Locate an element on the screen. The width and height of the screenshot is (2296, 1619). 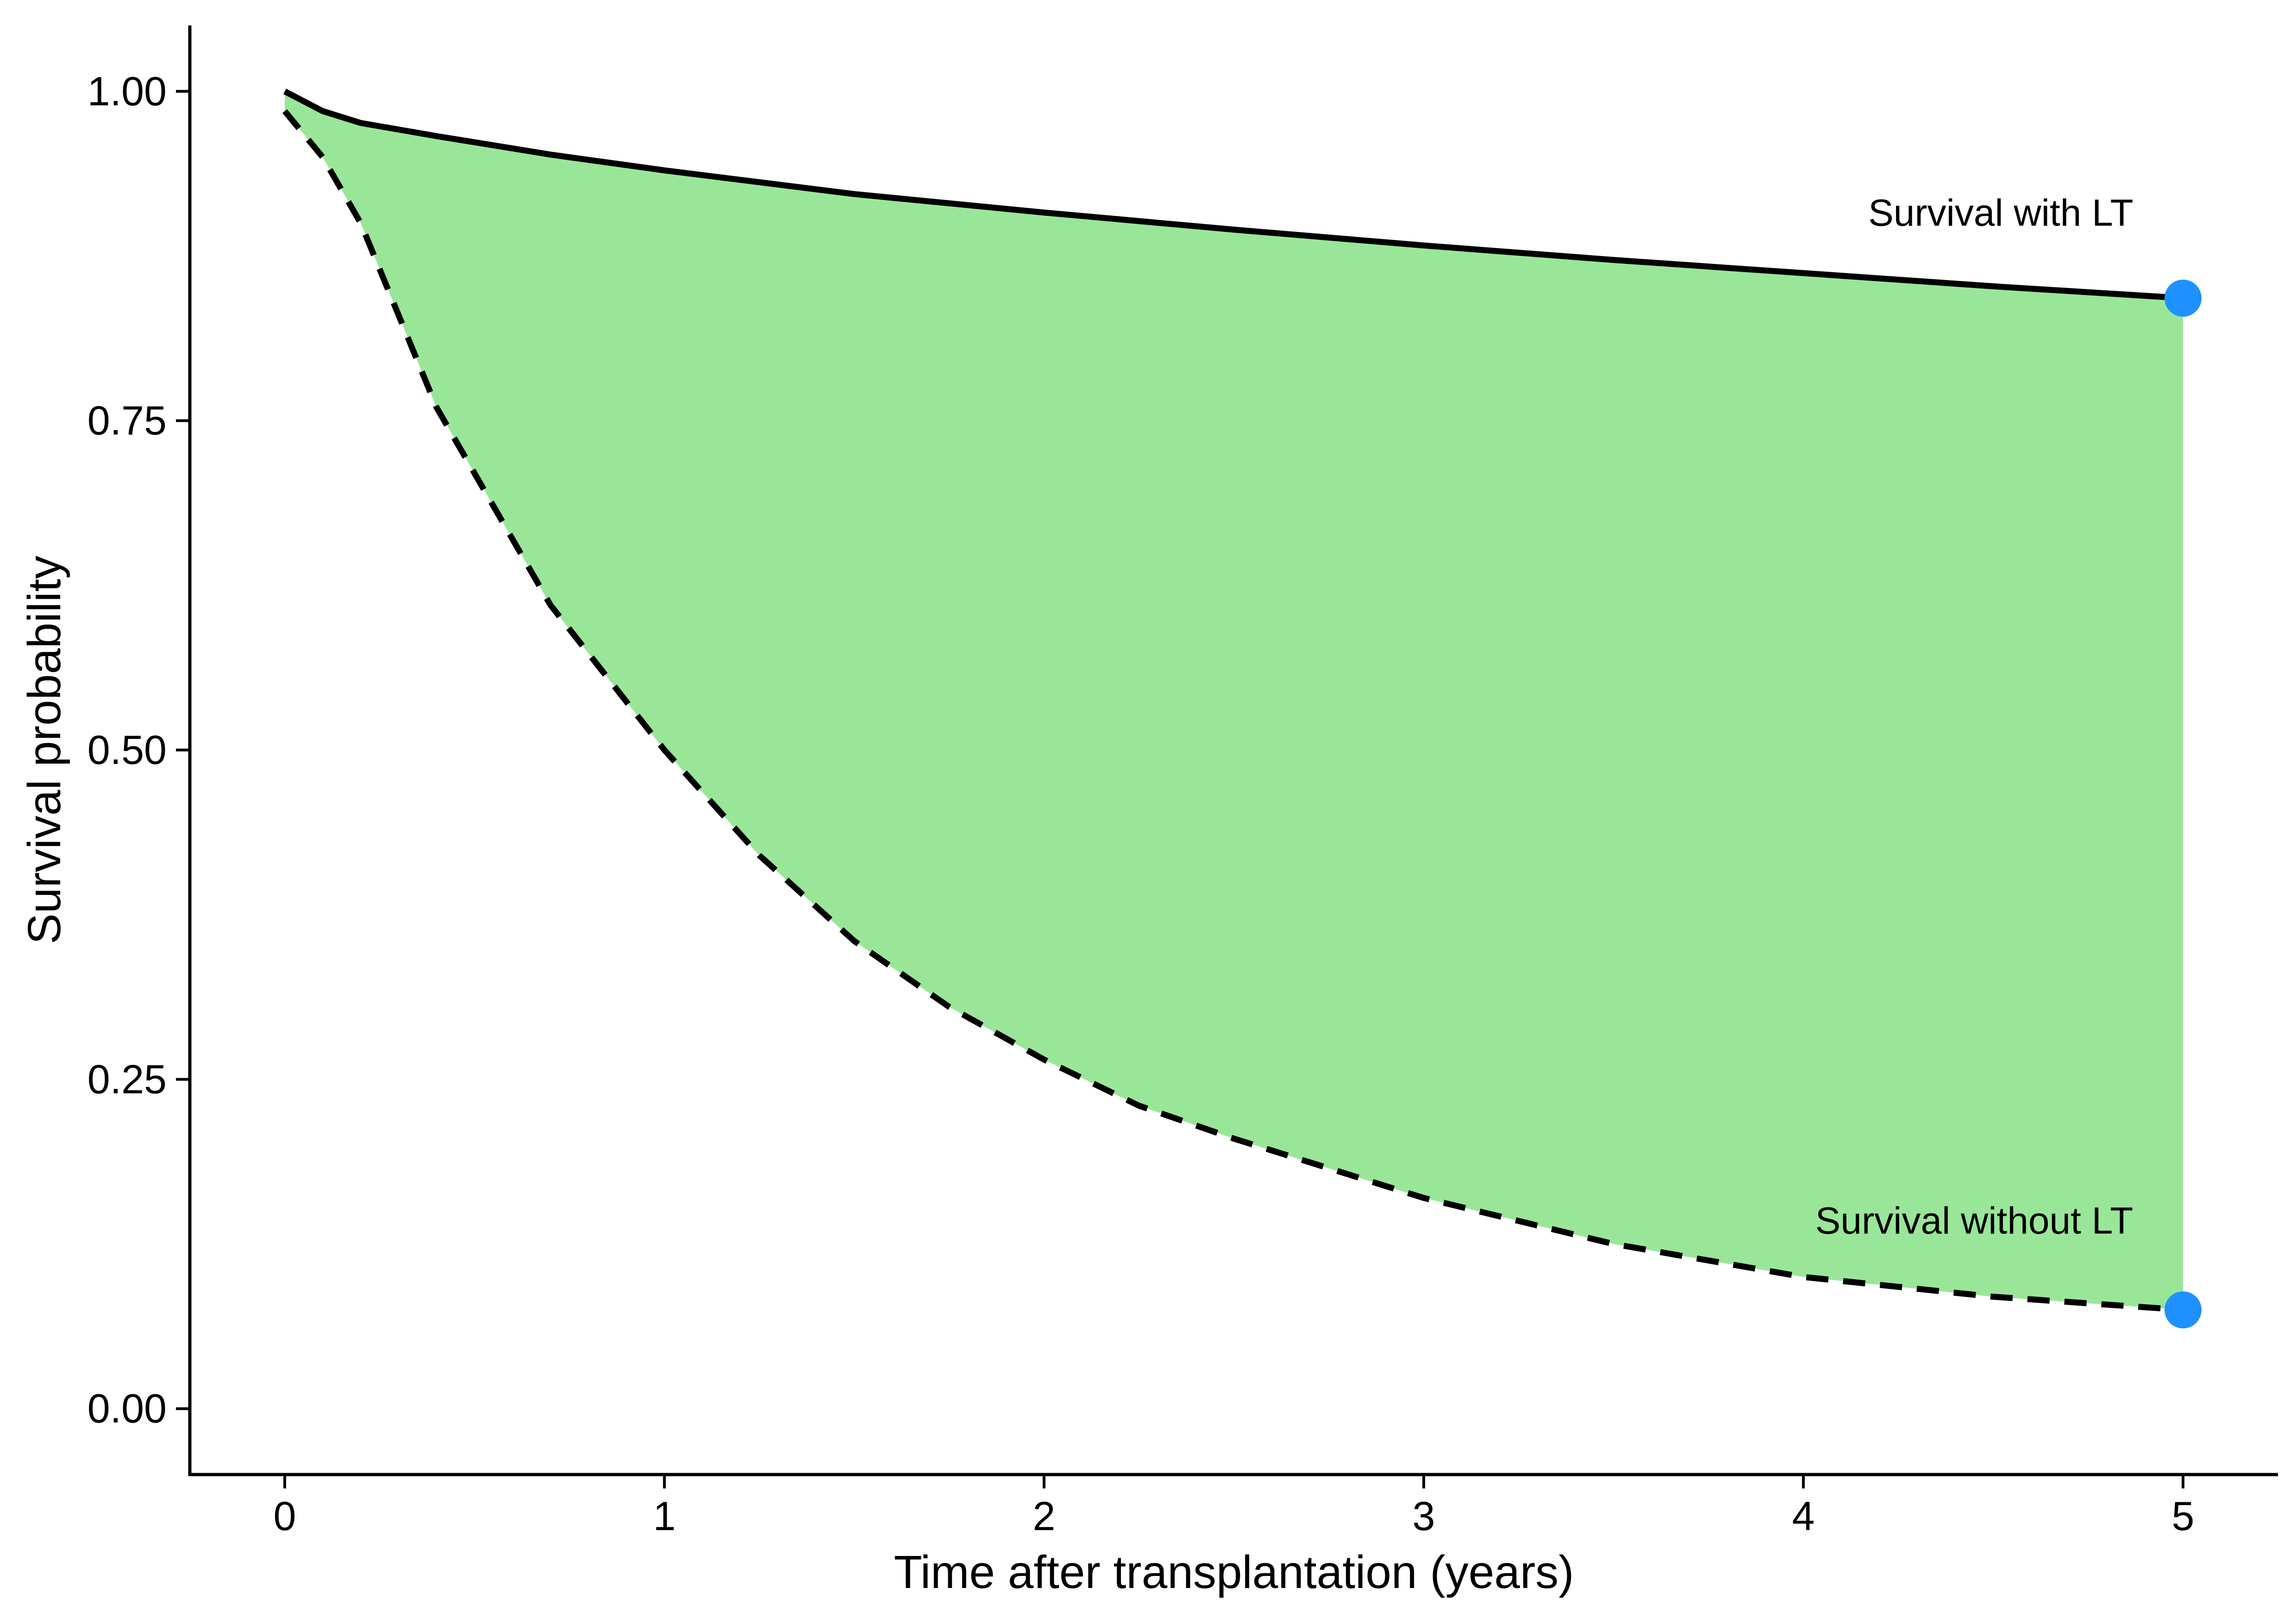
with-lt-annotation: Survival with LT is located at coordinates (2000, 213).